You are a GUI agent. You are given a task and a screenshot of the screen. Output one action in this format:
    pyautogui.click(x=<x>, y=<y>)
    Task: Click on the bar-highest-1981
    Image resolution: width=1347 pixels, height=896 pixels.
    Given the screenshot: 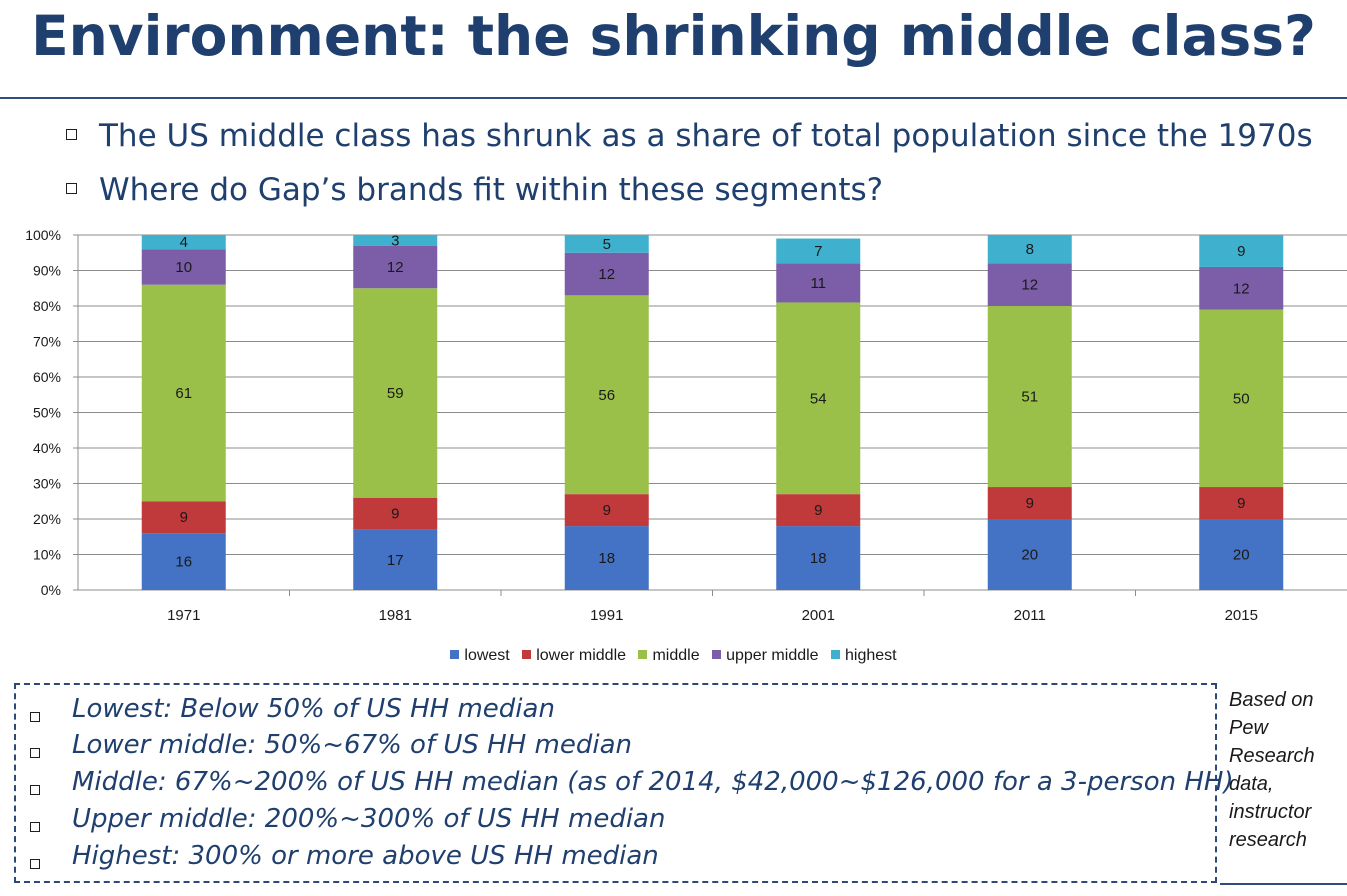 What is the action you would take?
    pyautogui.click(x=395, y=240)
    